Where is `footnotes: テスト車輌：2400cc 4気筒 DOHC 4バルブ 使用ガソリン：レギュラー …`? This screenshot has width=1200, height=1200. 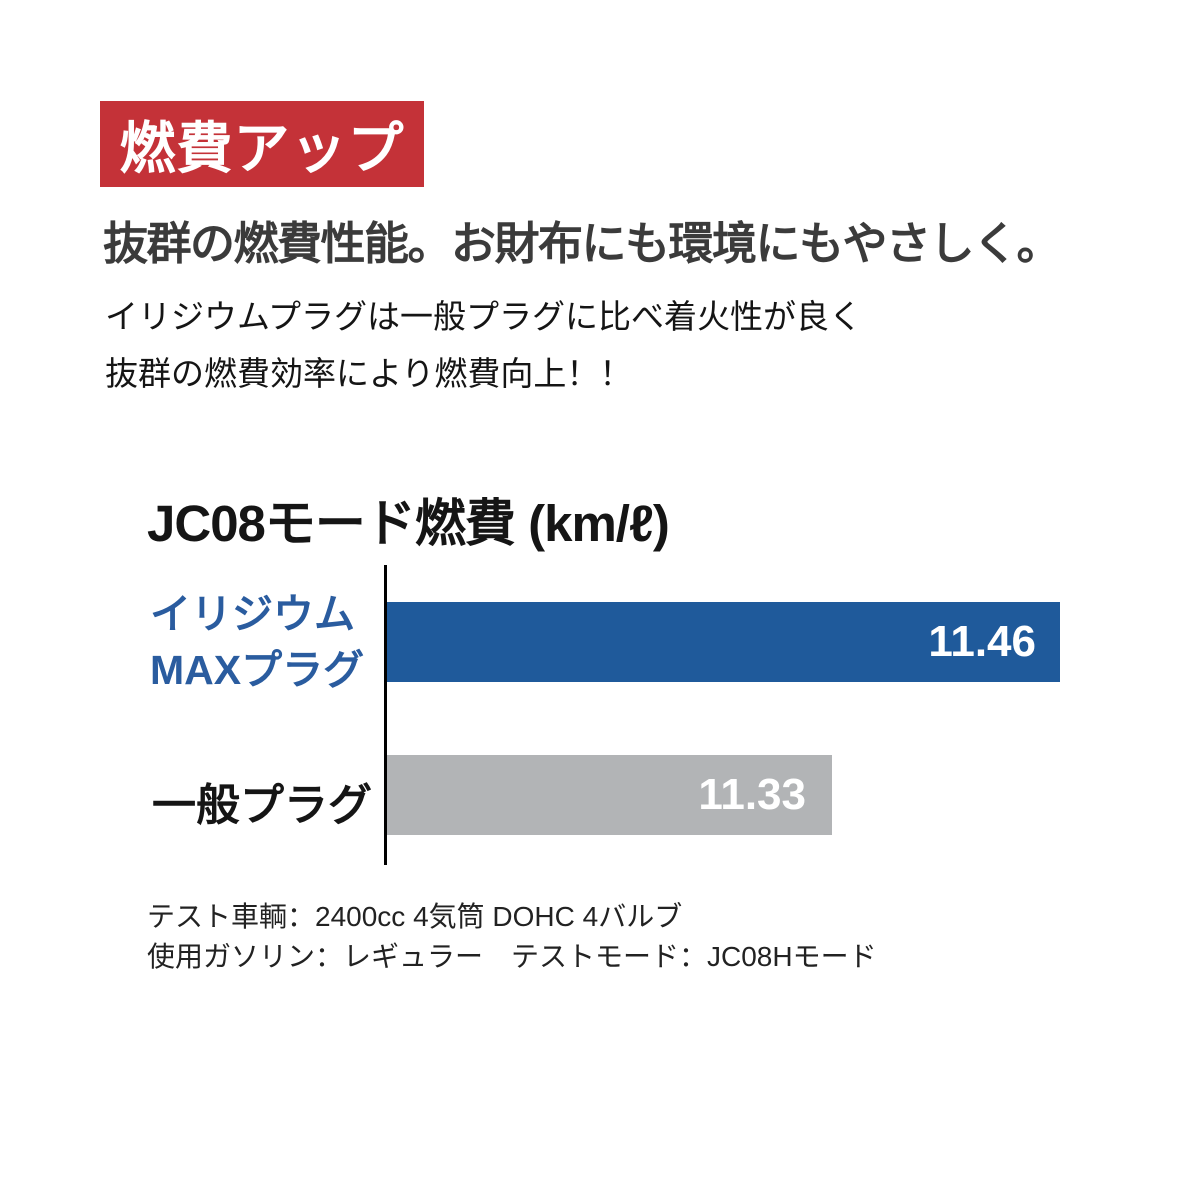
footnotes: テスト車輌：2400cc 4気筒 DOHC 4バルブ 使用ガソリン：レギュラー … is located at coordinates (512, 937).